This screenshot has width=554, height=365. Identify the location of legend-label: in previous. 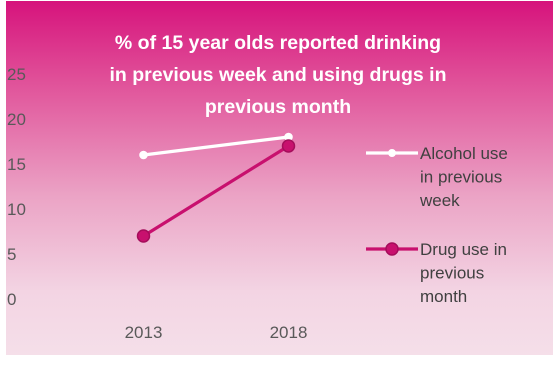
(461, 177).